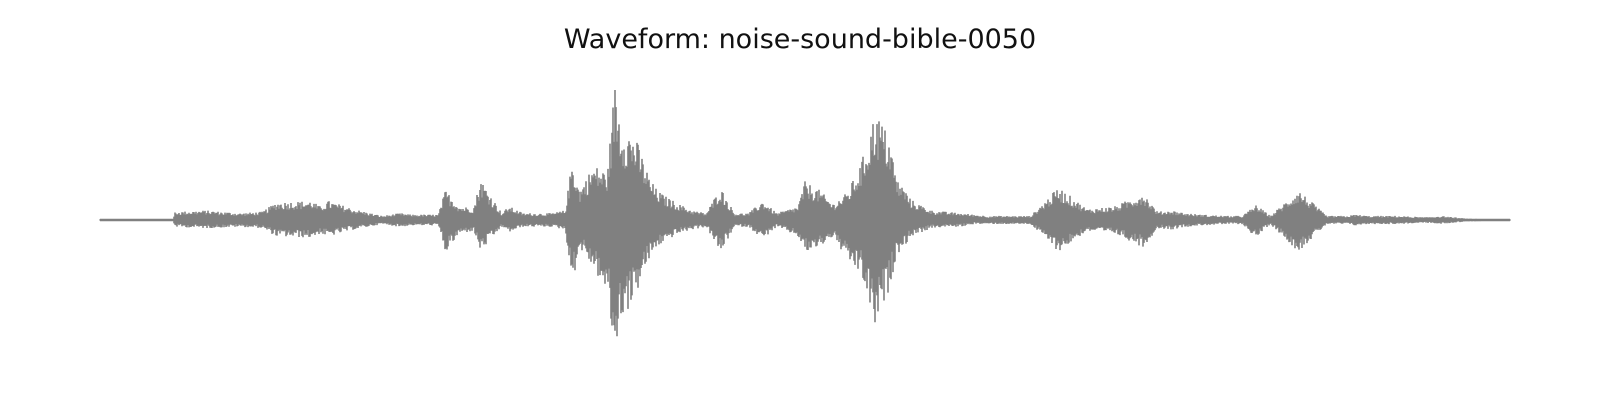  What do you see at coordinates (800, 39) in the screenshot?
I see `chart-title: Waveform: noise-sound-bible-0050` at bounding box center [800, 39].